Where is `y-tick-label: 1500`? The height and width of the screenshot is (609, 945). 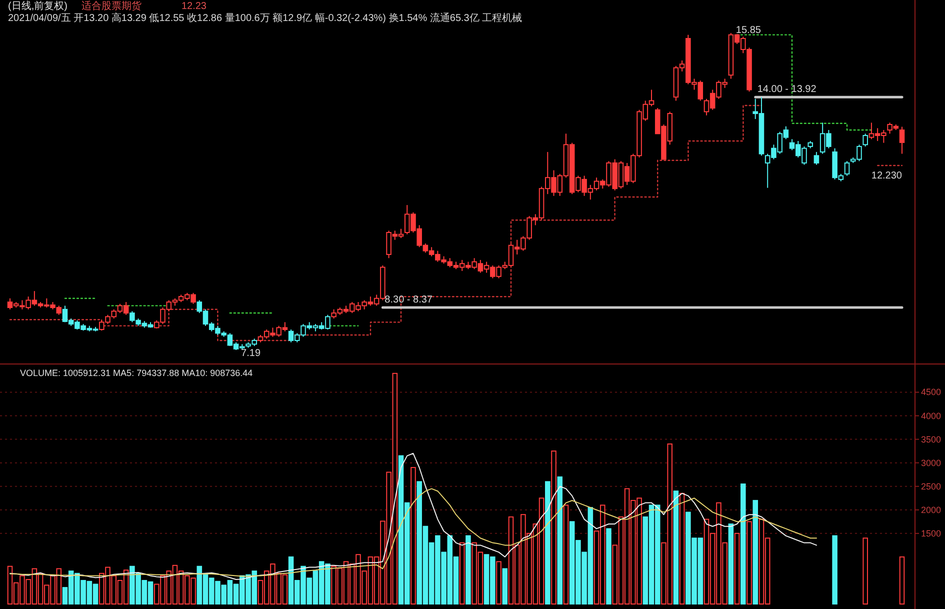
y-tick-label: 1500 is located at coordinates (931, 533).